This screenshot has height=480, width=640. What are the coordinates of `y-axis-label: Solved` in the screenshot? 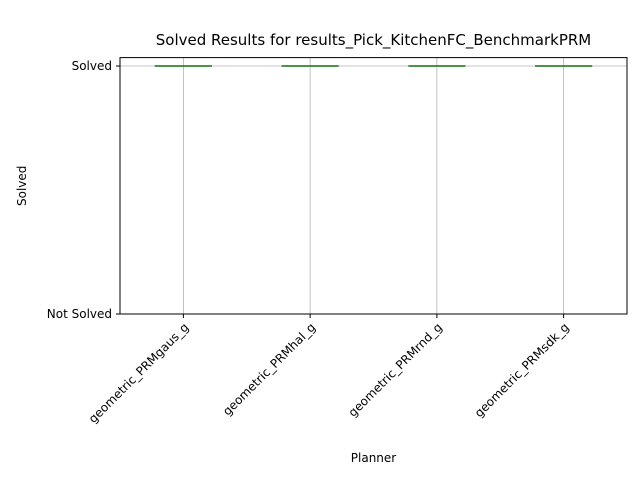 It's located at (22, 186).